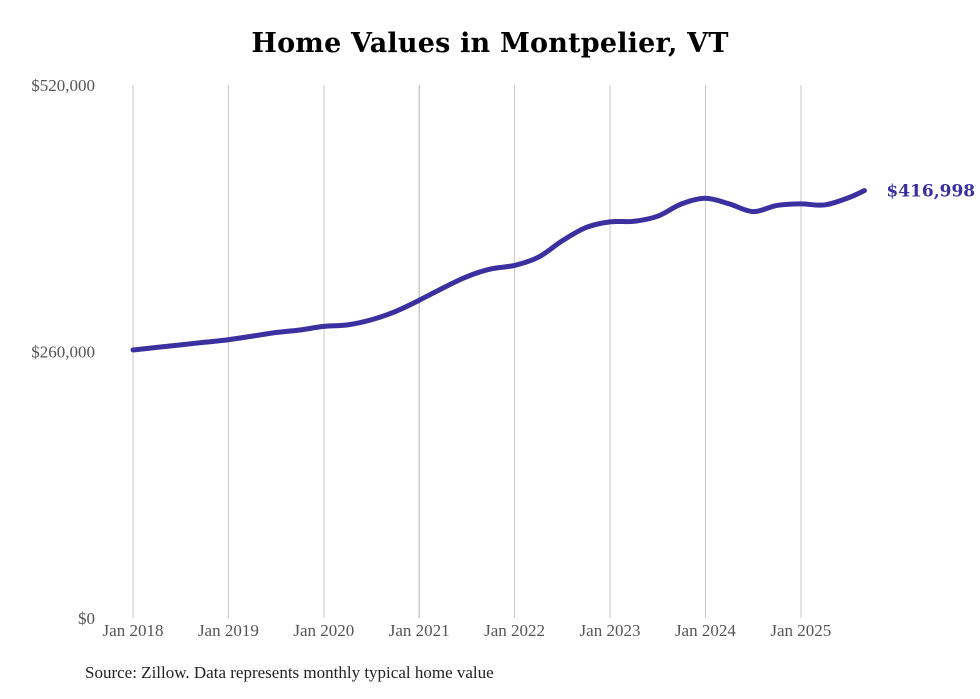 This screenshot has width=980, height=699. What do you see at coordinates (63, 85) in the screenshot?
I see `y-axis-tick-label: $520,000` at bounding box center [63, 85].